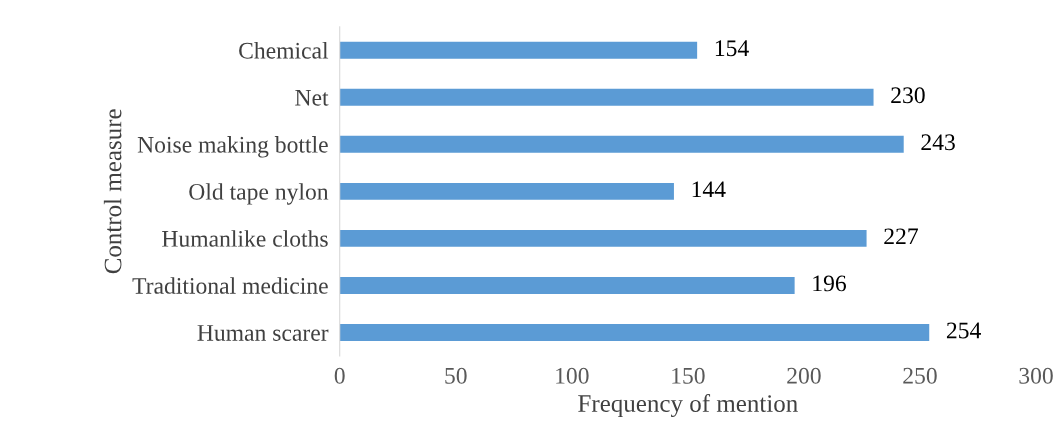 This screenshot has height=445, width=1055. What do you see at coordinates (259, 194) in the screenshot?
I see `y-tick-label: Old tape nylon` at bounding box center [259, 194].